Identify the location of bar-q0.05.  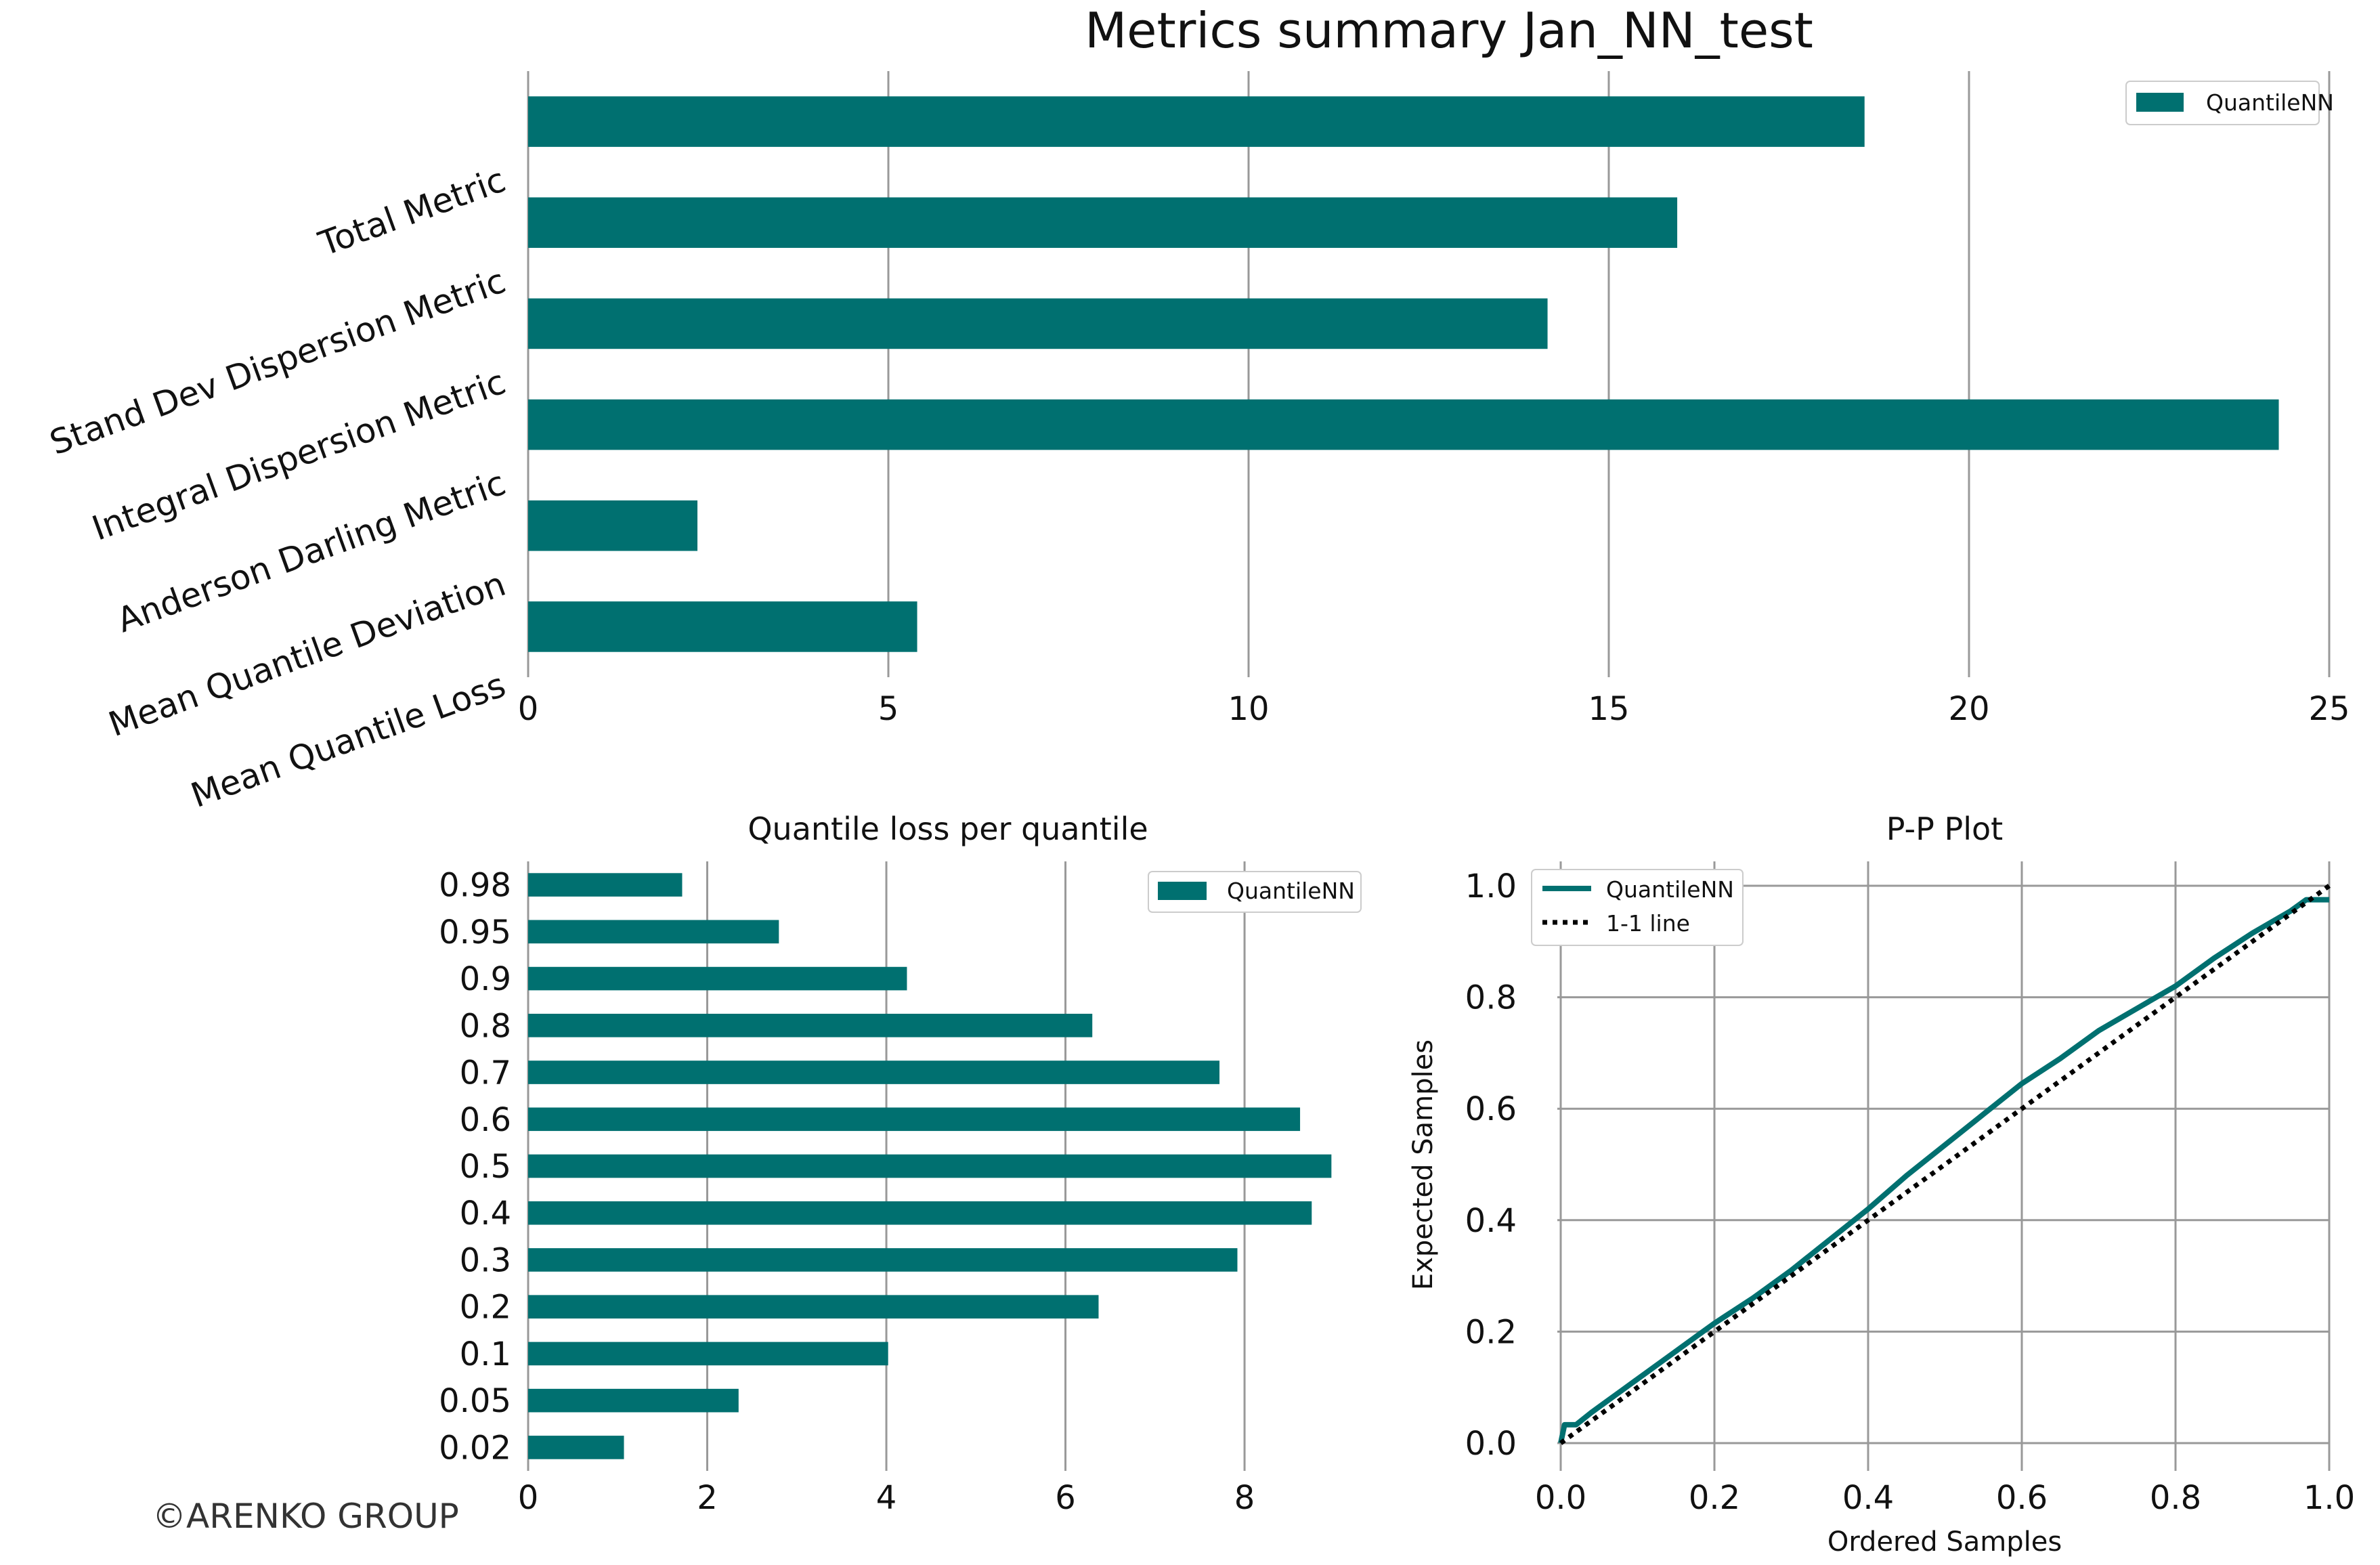
(633, 1400).